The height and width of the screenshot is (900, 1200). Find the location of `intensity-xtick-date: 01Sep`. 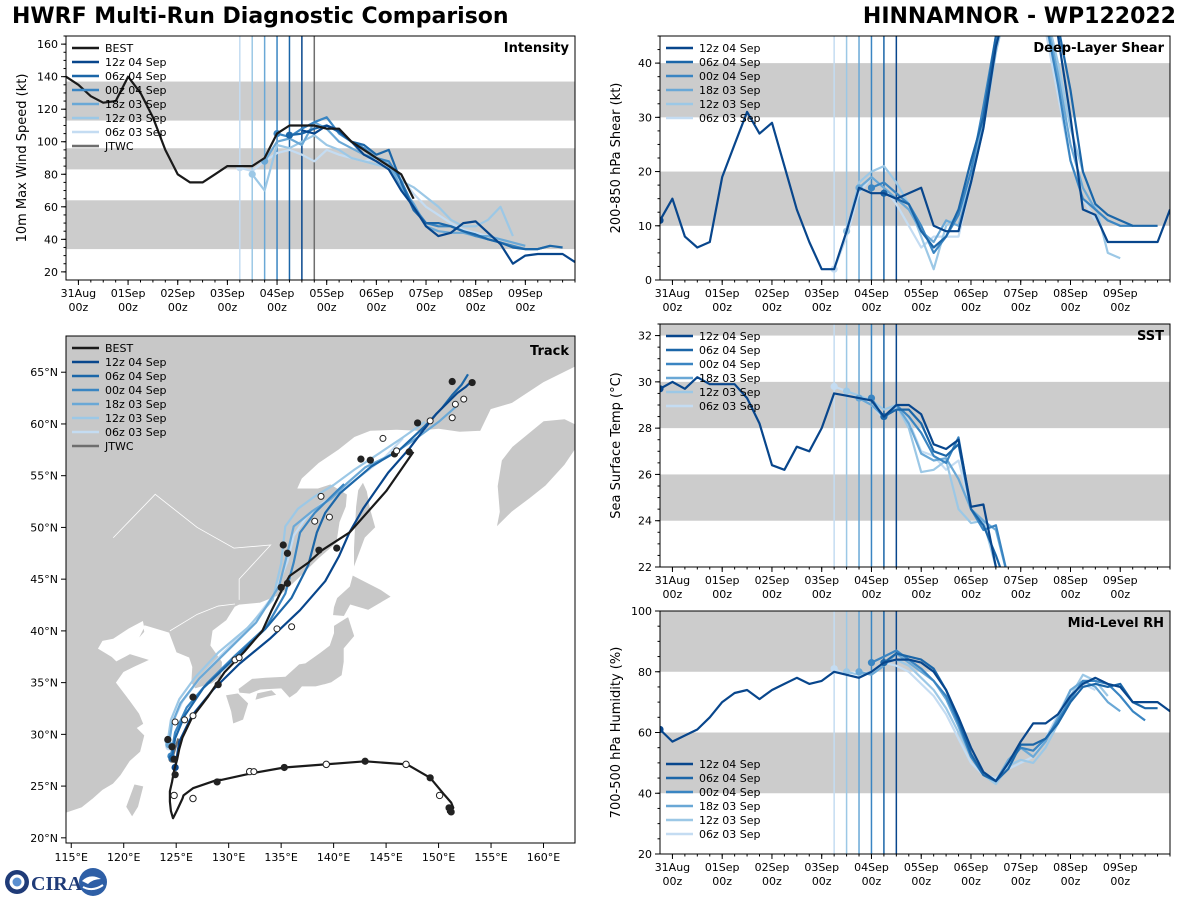

intensity-xtick-date: 01Sep is located at coordinates (128, 293).